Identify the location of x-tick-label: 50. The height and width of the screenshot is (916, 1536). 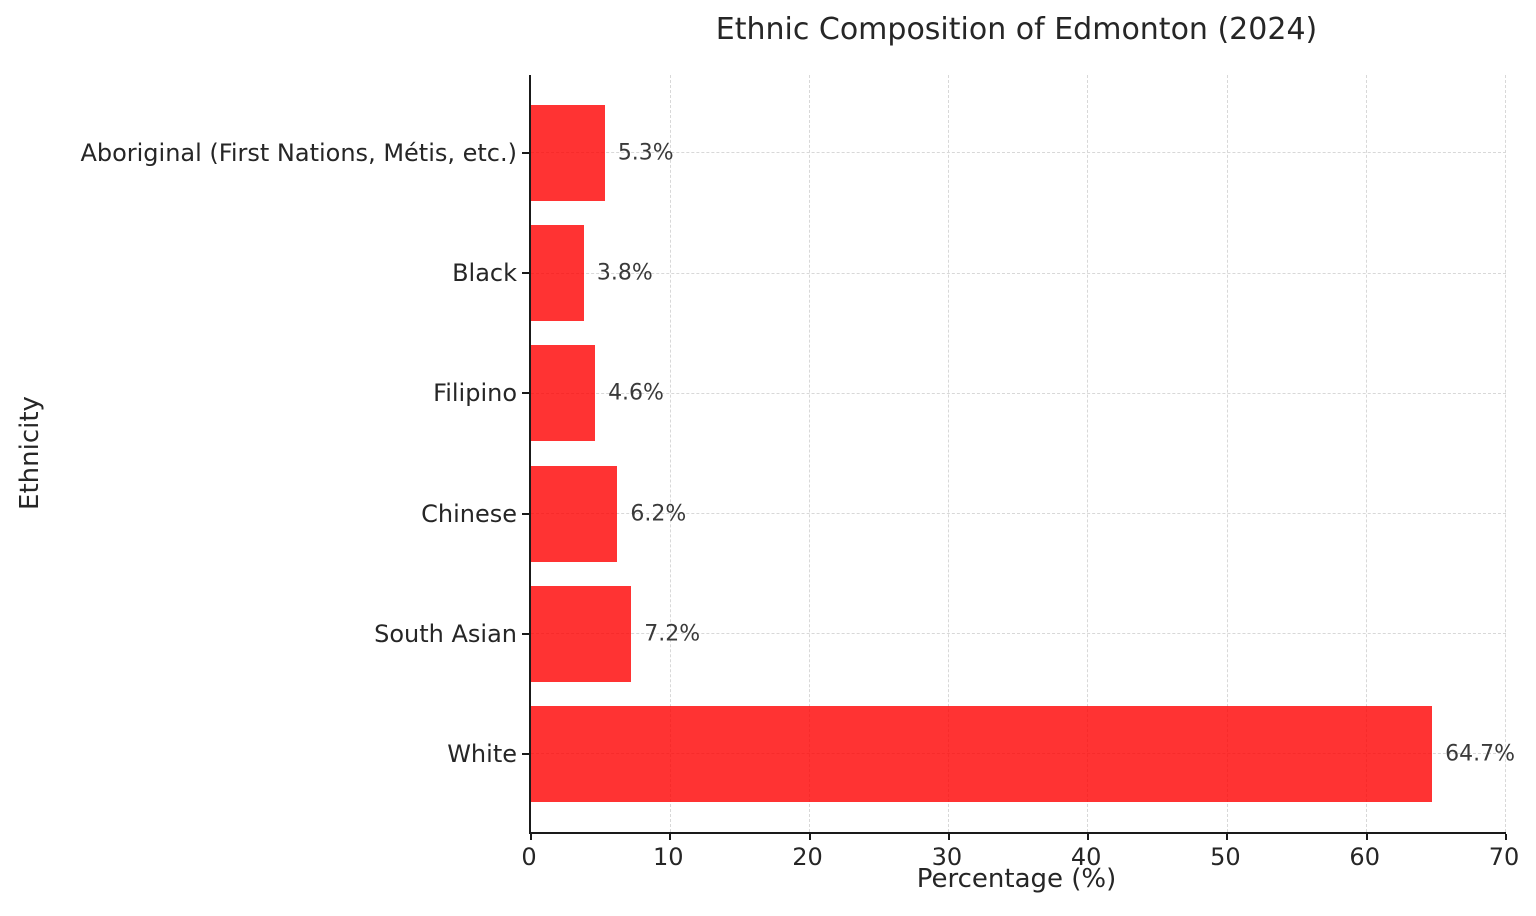
(1225, 857).